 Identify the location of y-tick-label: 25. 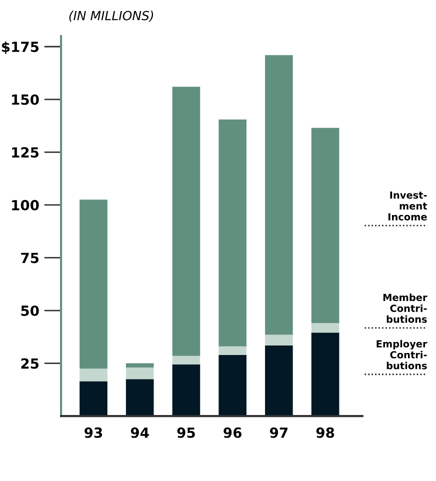
(30, 363).